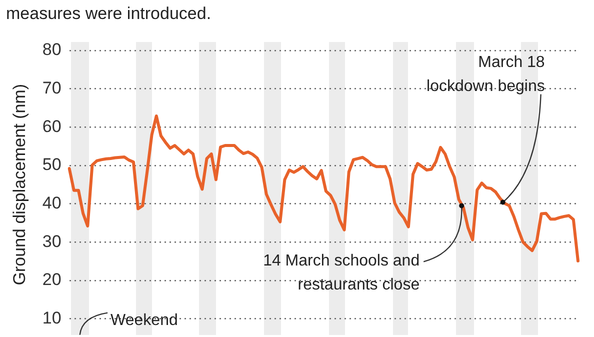  Describe the element at coordinates (52, 280) in the screenshot. I see `y-tick-label: 20` at that location.